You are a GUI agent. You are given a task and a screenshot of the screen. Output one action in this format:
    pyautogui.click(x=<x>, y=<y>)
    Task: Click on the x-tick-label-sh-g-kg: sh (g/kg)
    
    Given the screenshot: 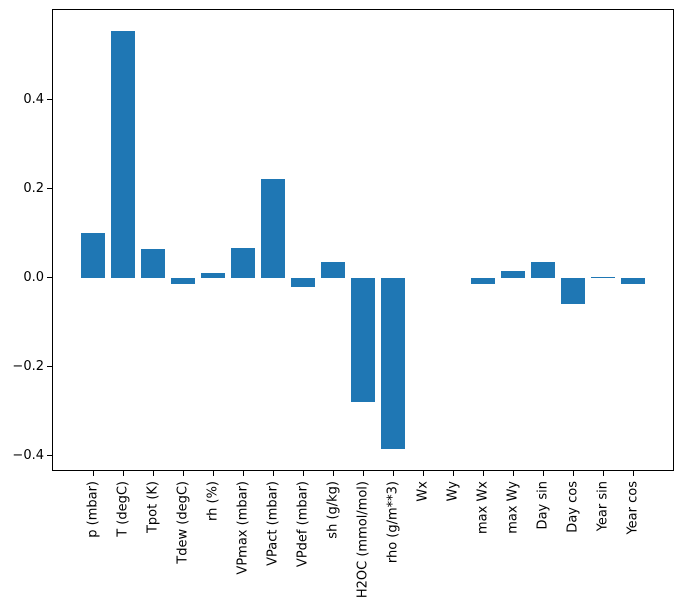 What is the action you would take?
    pyautogui.click(x=333, y=510)
    